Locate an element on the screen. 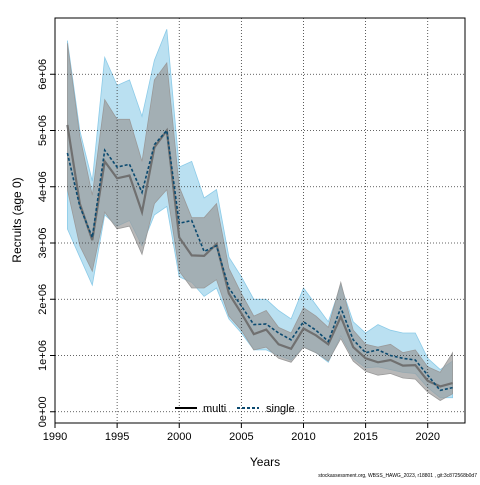 This screenshot has height=485, width=480. y-tick-label: 2e+06 is located at coordinates (43, 299).